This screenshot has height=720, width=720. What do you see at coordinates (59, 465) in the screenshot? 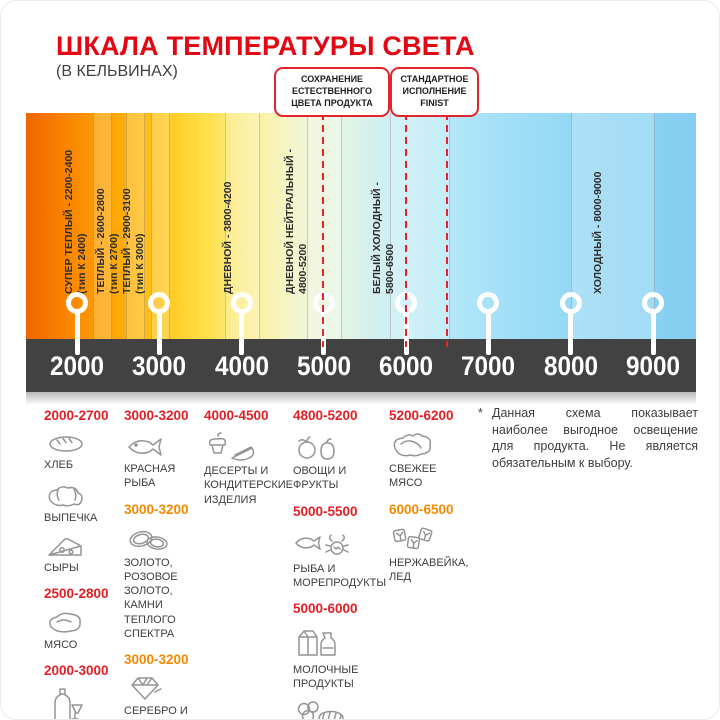
I see `item-label: ХЛЕБ` at bounding box center [59, 465].